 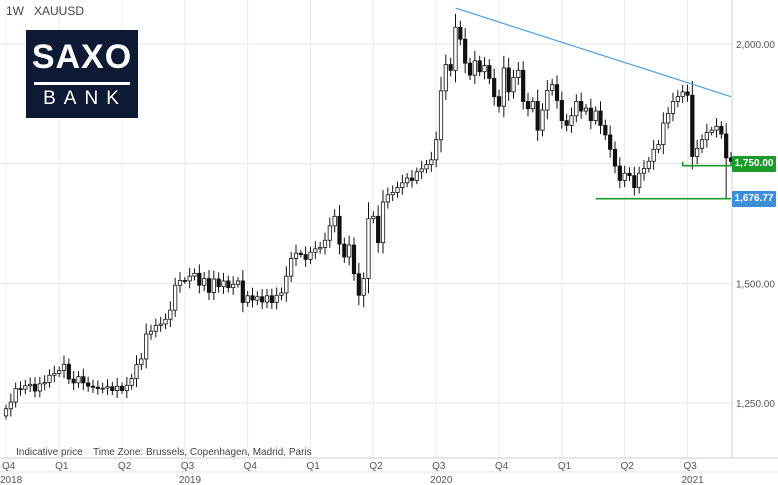 What do you see at coordinates (188, 466) in the screenshot?
I see `x-quarter-label-3: Q3` at bounding box center [188, 466].